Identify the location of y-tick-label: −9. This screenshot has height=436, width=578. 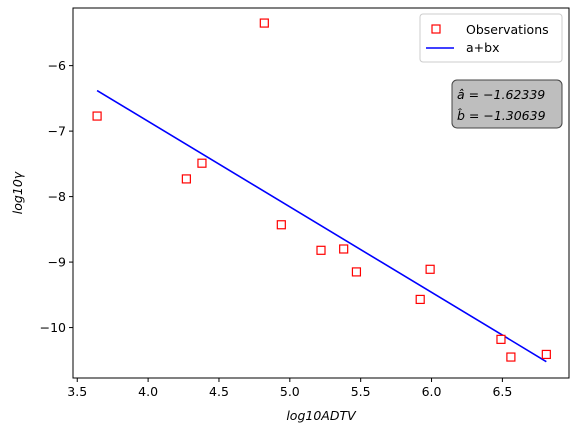
(57, 262).